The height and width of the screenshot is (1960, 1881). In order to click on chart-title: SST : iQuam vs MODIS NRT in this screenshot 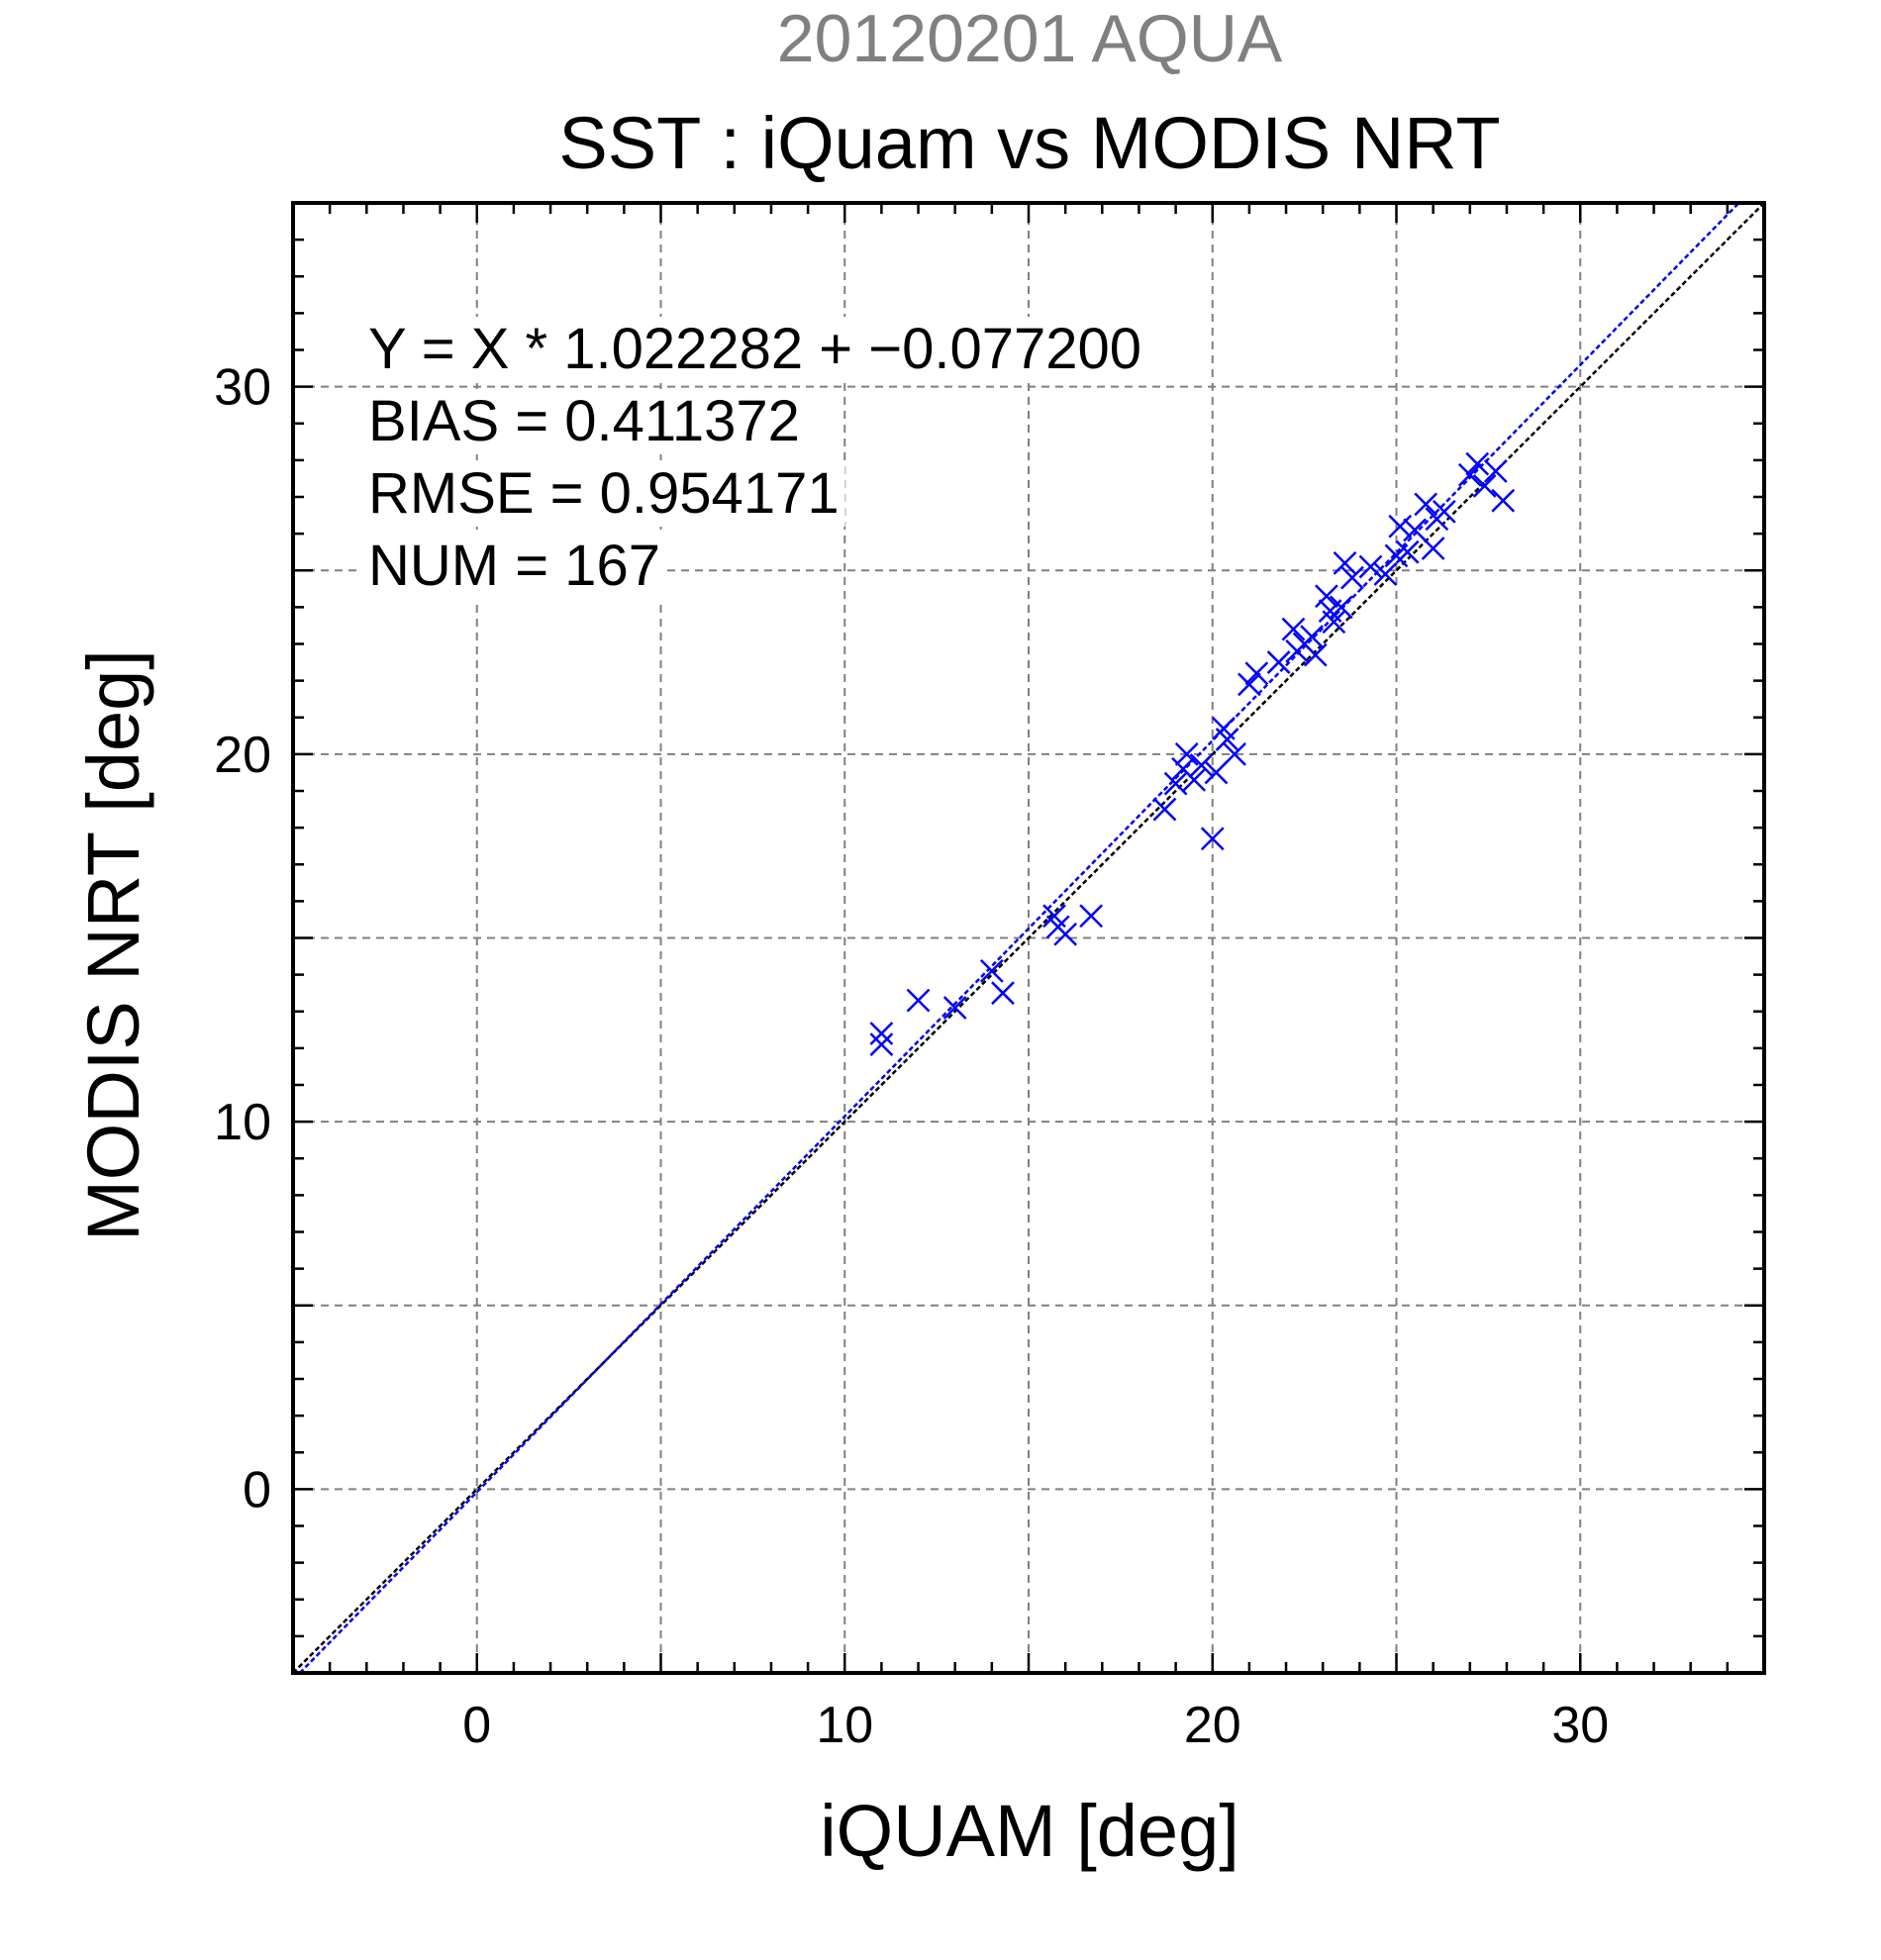, I will do `click(1029, 143)`.